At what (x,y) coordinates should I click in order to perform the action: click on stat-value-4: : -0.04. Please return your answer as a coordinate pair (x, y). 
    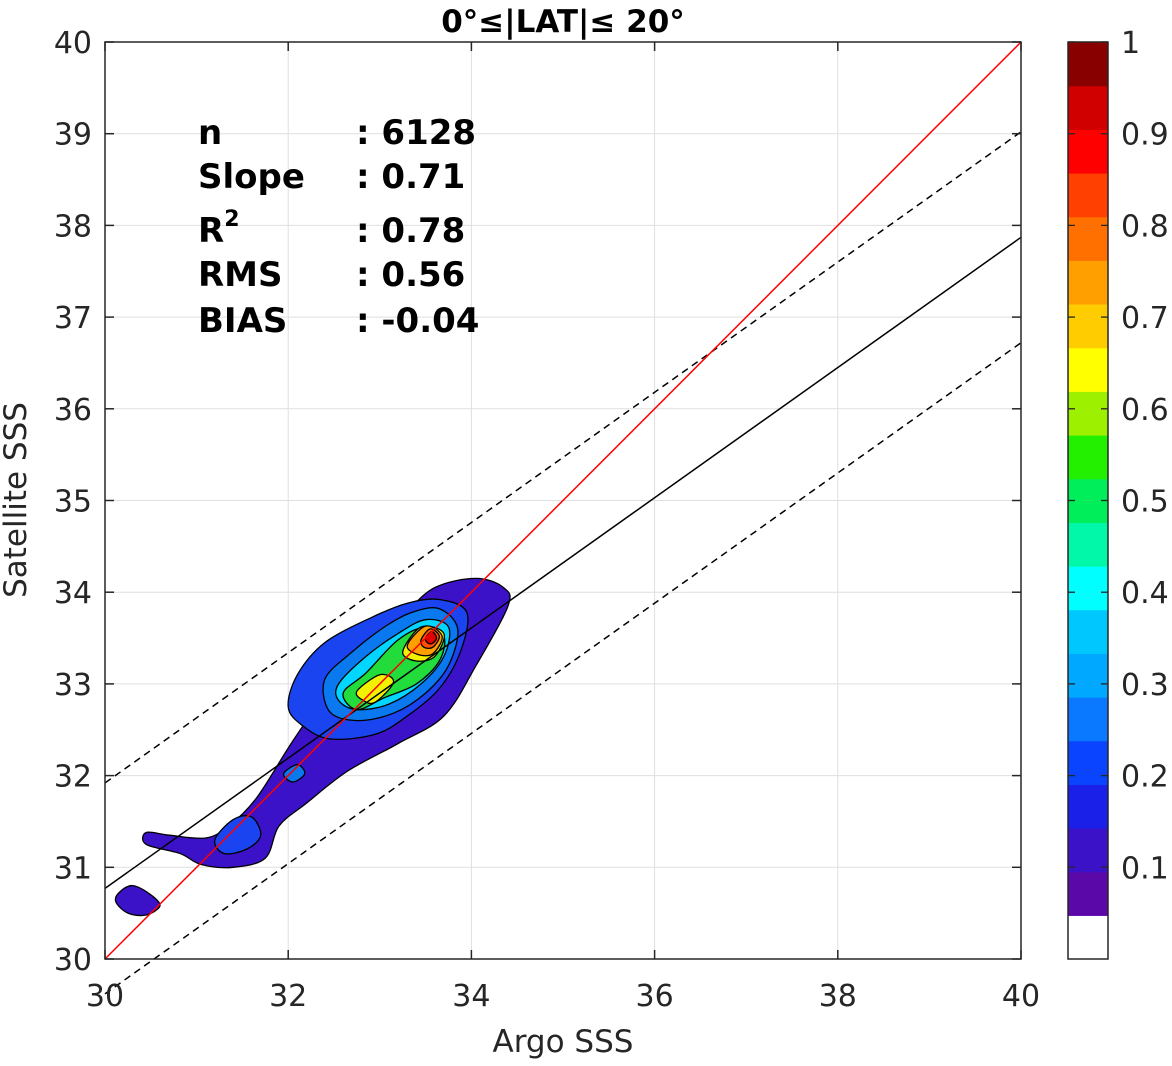
    Looking at the image, I should click on (417, 321).